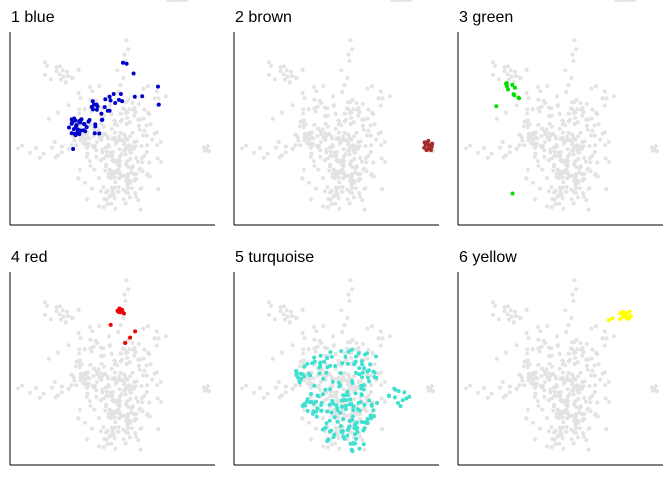 Image resolution: width=672 pixels, height=480 pixels. Describe the element at coordinates (336, 113) in the screenshot. I see `panel-2: 2 brown` at that location.